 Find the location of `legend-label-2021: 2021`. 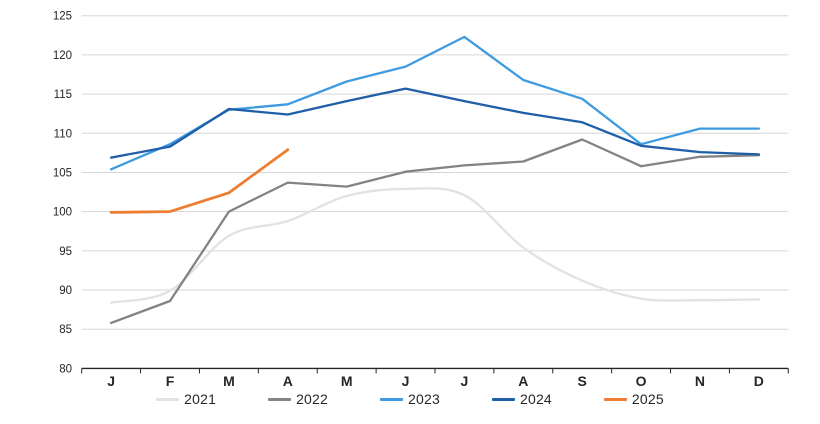

legend-label-2021: 2021 is located at coordinates (200, 399).